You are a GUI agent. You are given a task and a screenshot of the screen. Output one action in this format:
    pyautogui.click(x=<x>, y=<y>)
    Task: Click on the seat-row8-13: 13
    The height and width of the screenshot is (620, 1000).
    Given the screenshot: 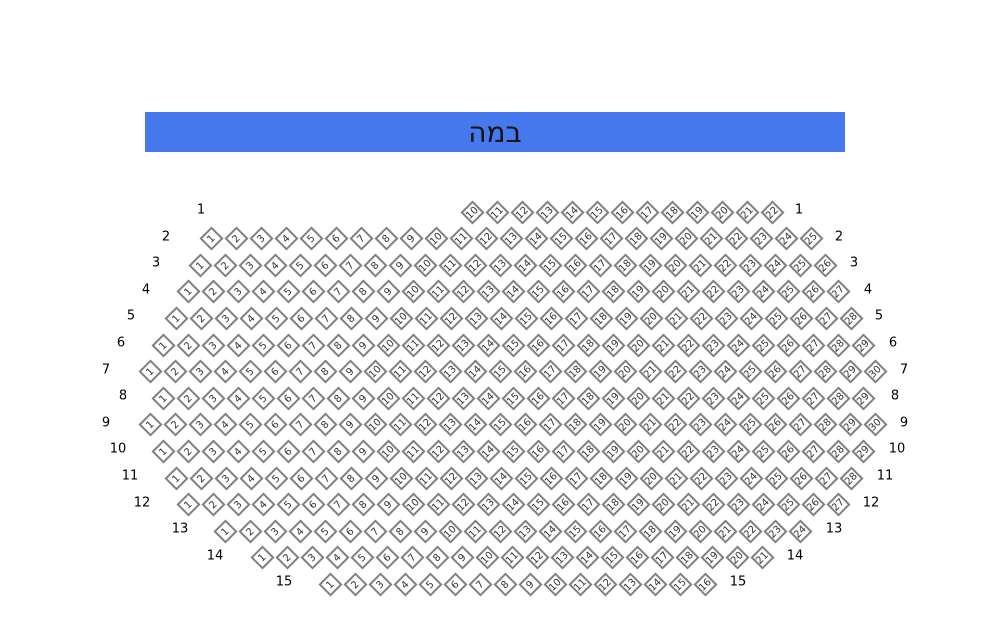 What is the action you would take?
    pyautogui.click(x=463, y=398)
    